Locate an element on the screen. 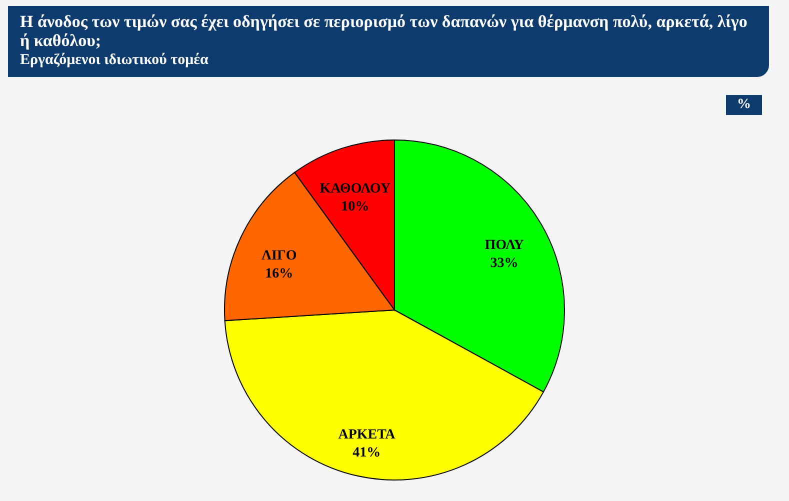 Image resolution: width=789 pixels, height=501 pixels. chart-title: Η άνοδος των τιμών σας έχει οδηγήσει σε περιορισμό των δαπανών για θέρμανση πολύ, αρκετά, λίγο ή καθόλου; is located at coordinates (384, 31).